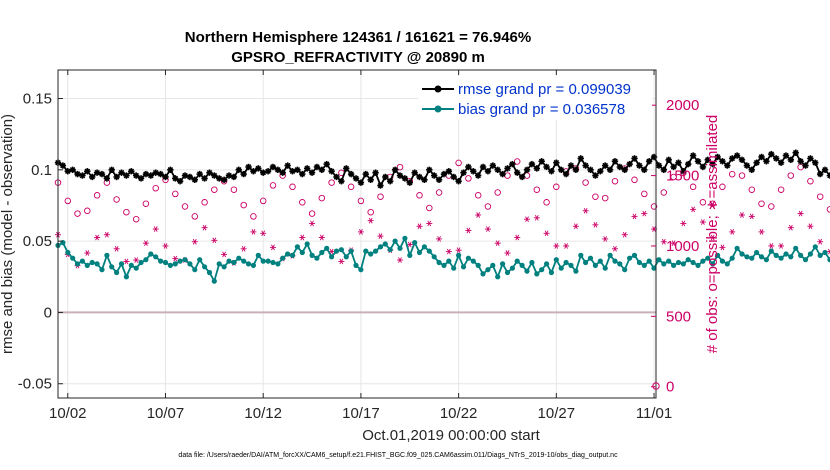  Describe the element at coordinates (361, 413) in the screenshot. I see `x-tick-label-3: 10/17` at that location.